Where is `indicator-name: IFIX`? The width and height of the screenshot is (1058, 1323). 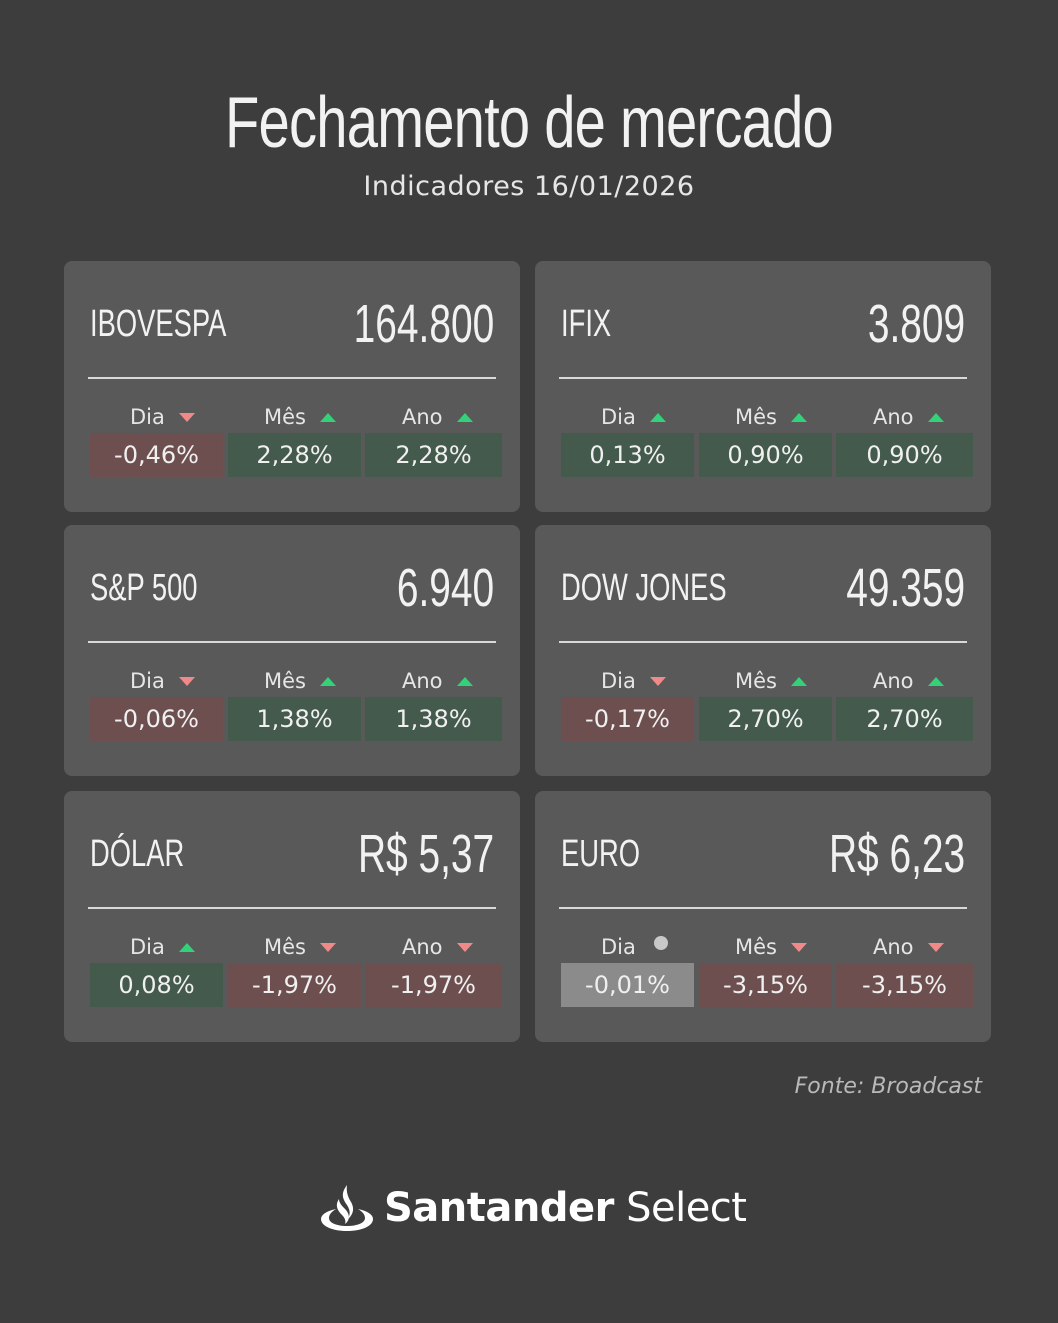 indicator-name: IFIX is located at coordinates (586, 324).